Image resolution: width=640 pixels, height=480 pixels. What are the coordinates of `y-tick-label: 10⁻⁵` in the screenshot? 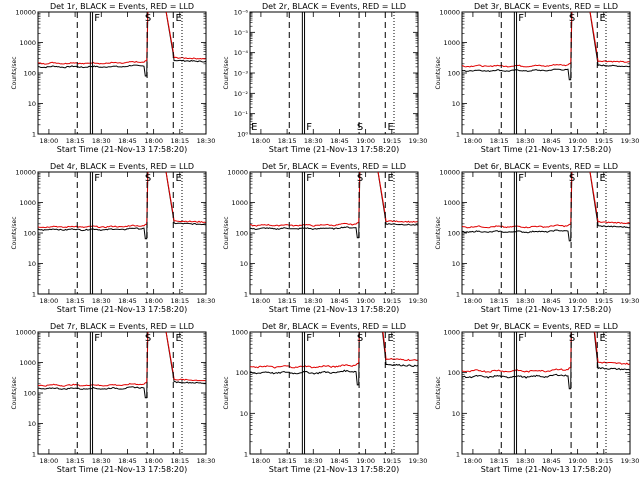 It's located at (241, 33).